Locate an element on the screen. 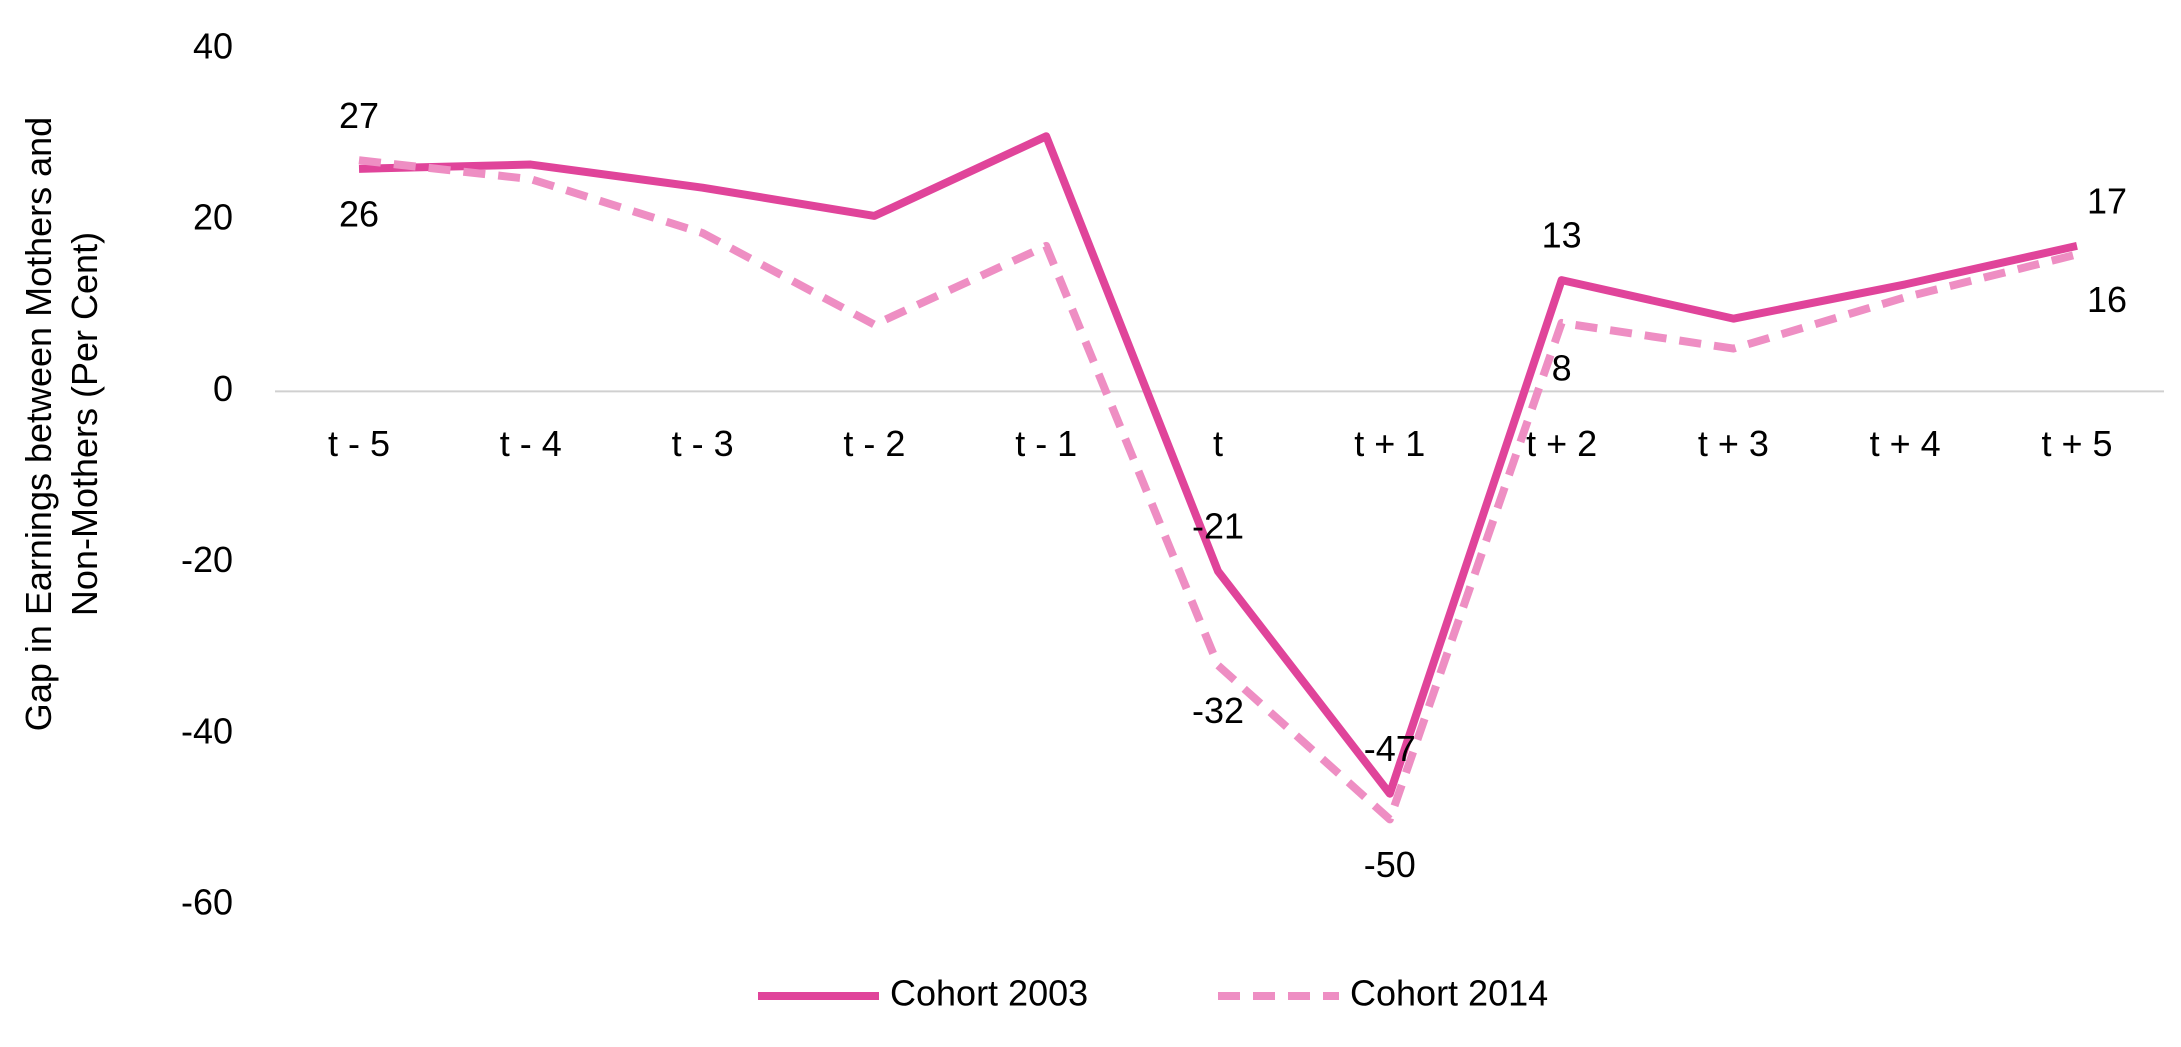  y-tick-label: -20 is located at coordinates (207, 559).